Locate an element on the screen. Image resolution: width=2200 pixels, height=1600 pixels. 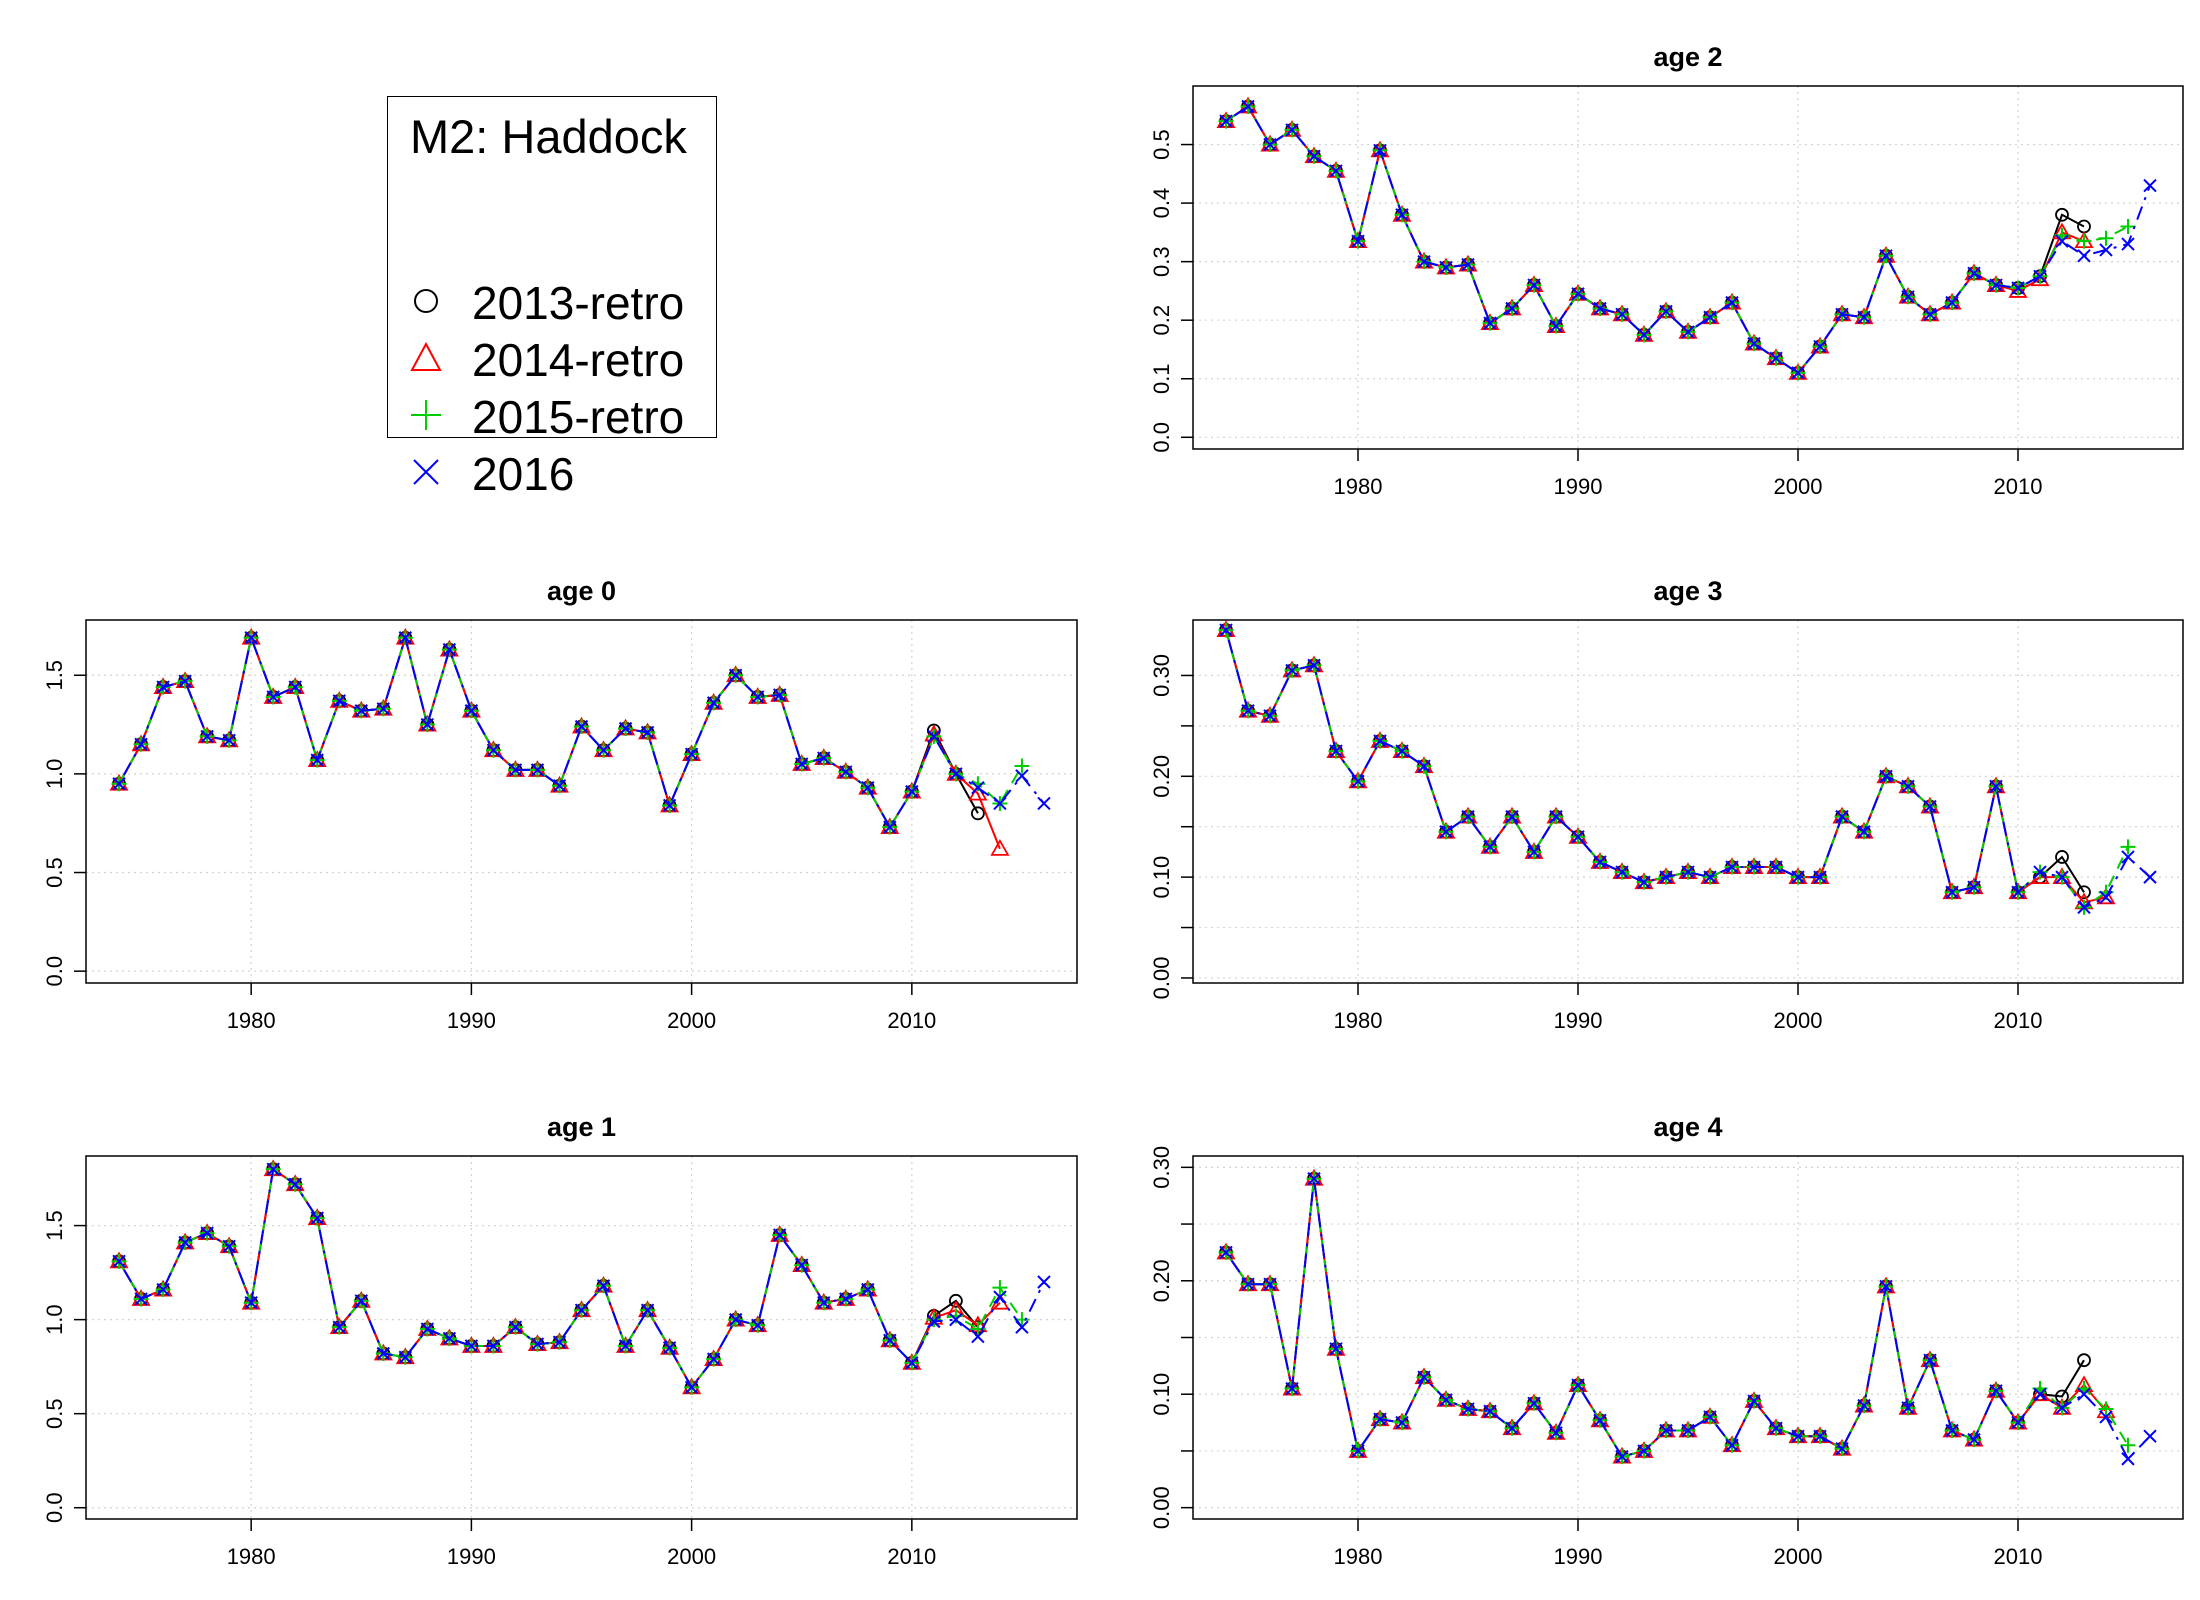
circle-marker-icon is located at coordinates (426, 301).